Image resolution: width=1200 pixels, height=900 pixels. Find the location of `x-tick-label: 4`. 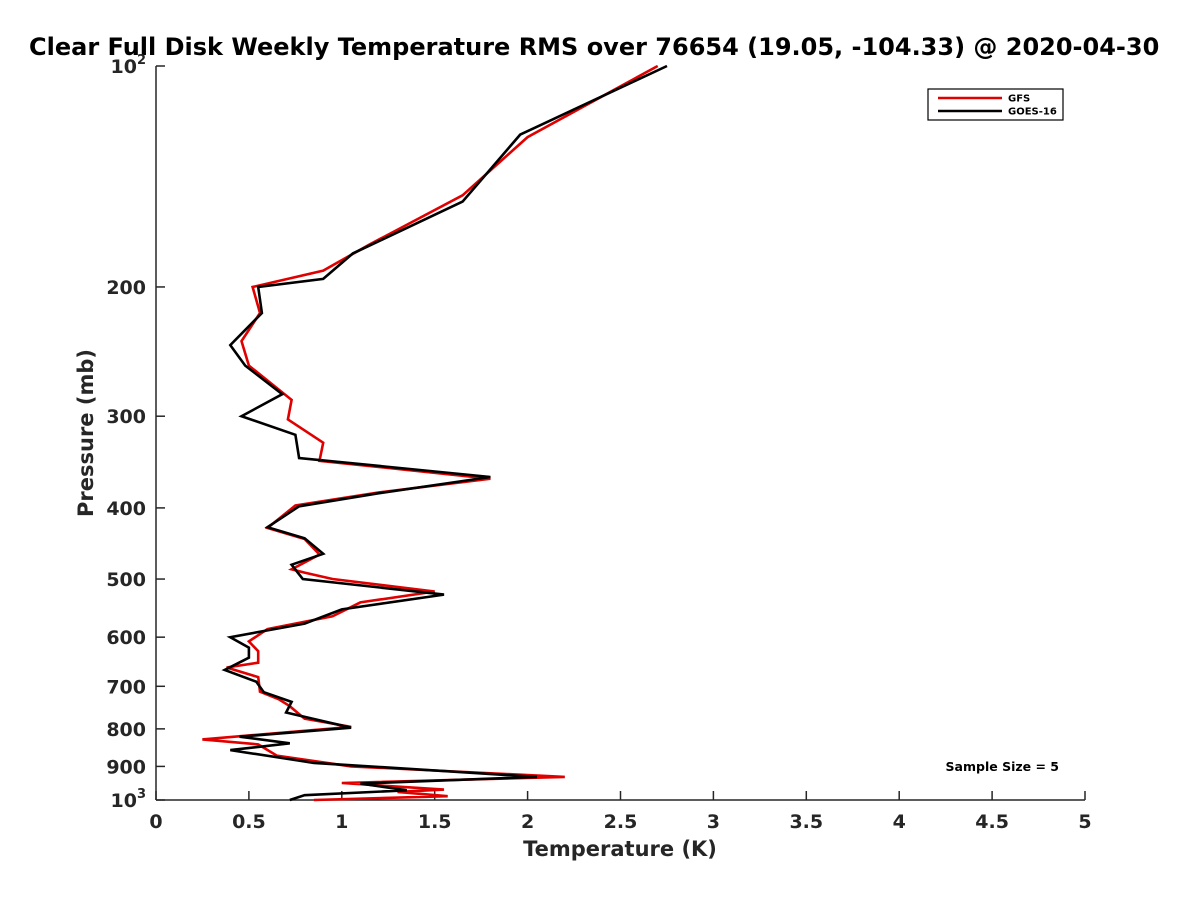

x-tick-label: 4 is located at coordinates (899, 822).